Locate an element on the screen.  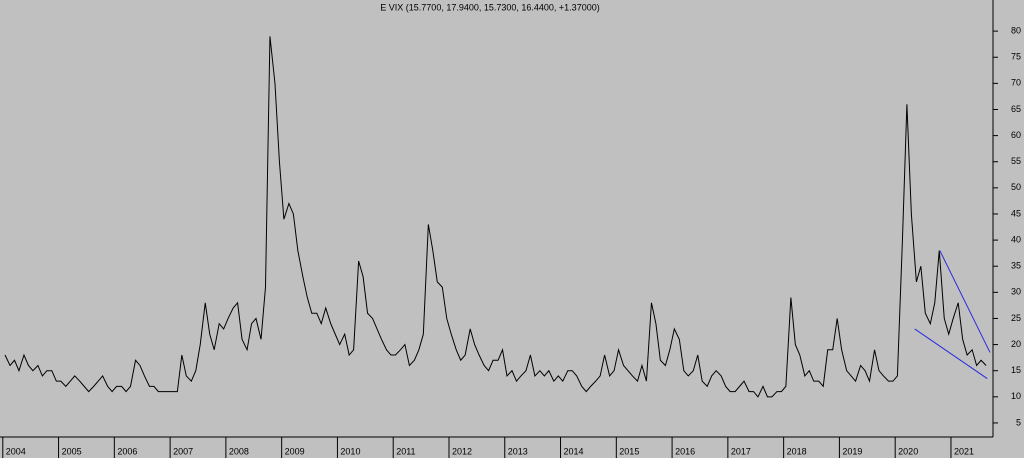
y-tick-label: 25 is located at coordinates (1016, 318).